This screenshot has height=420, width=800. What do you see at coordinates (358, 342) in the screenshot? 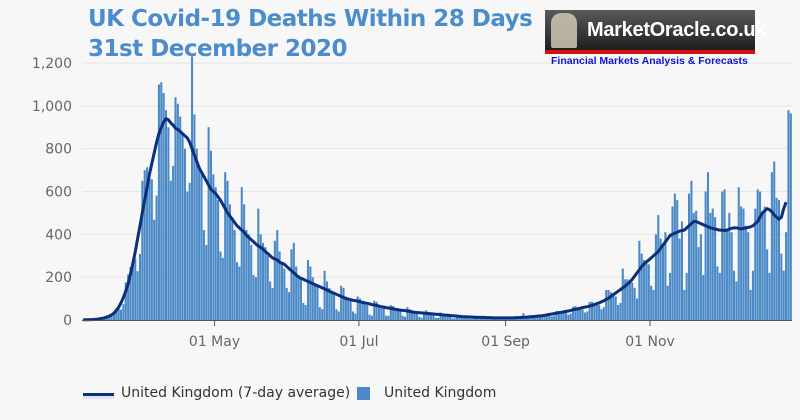
I see `x-tick-label: 01 Jul` at bounding box center [358, 342].